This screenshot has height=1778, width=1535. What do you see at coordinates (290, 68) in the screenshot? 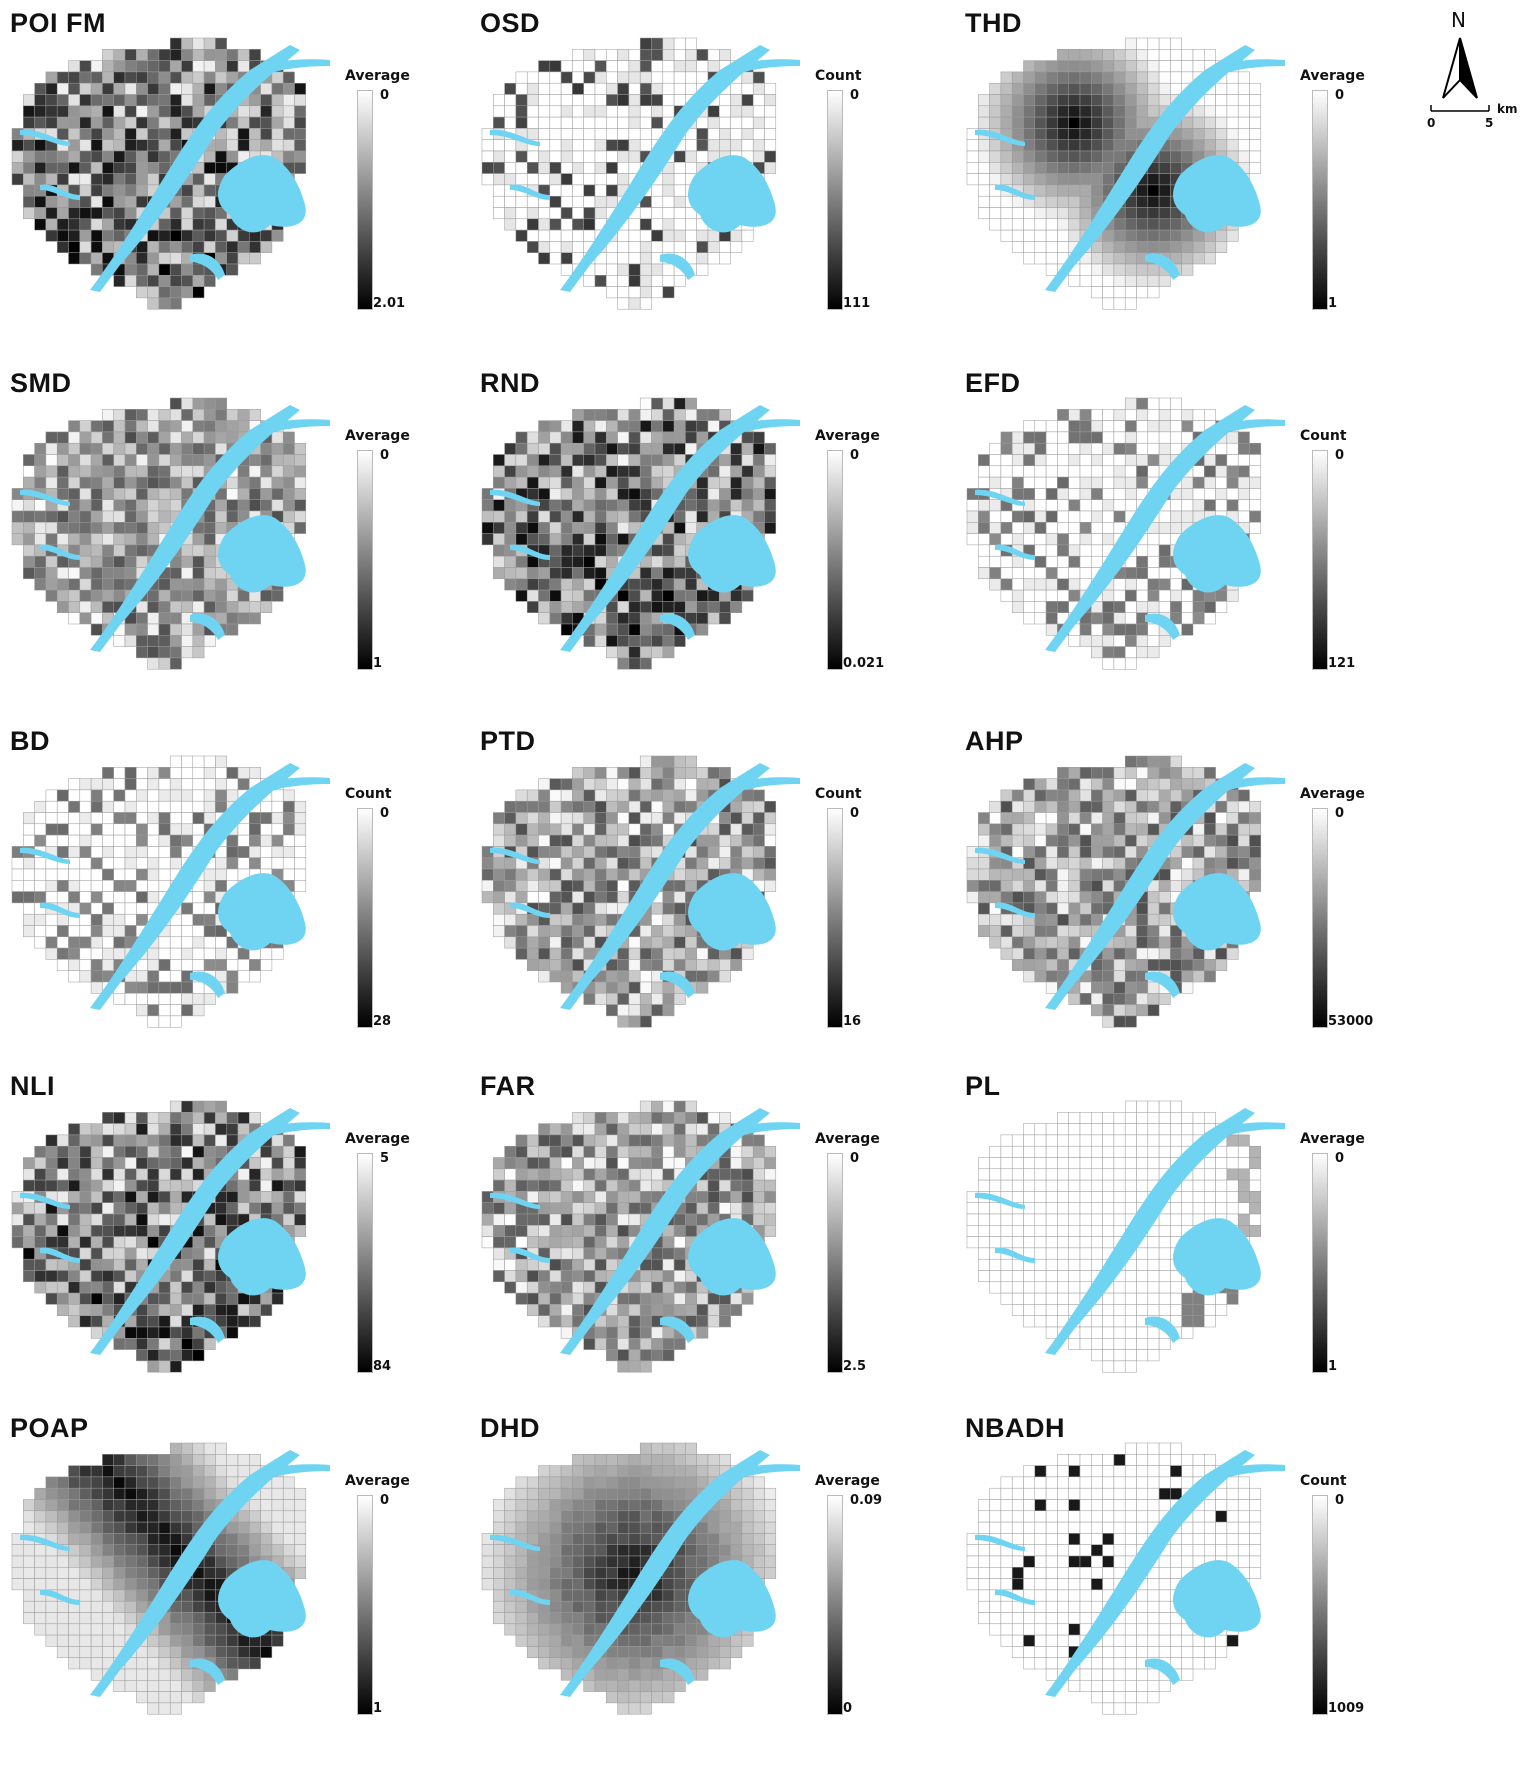
I see `river-branch-shape` at bounding box center [290, 68].